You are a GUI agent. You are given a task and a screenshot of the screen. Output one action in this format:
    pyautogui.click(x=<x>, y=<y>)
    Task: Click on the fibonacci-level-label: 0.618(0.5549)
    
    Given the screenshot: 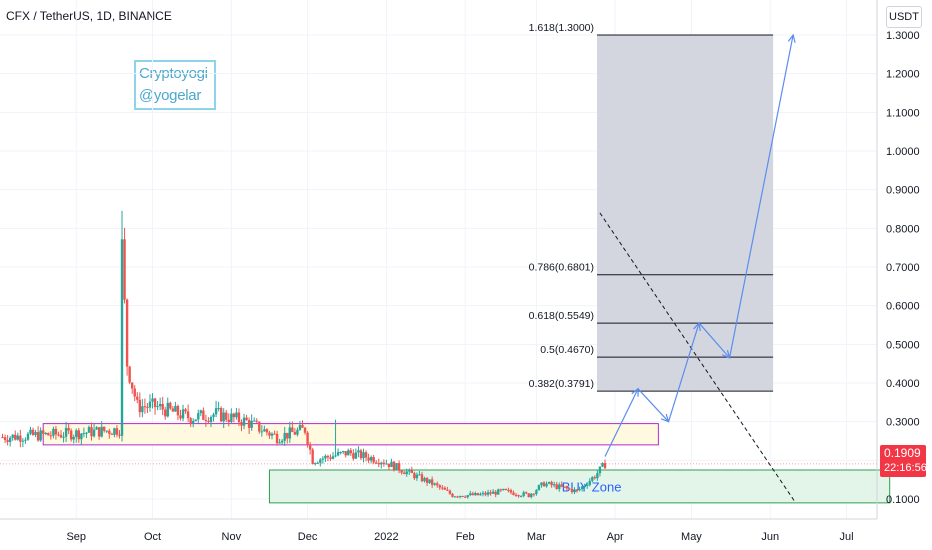 What is the action you would take?
    pyautogui.click(x=561, y=316)
    